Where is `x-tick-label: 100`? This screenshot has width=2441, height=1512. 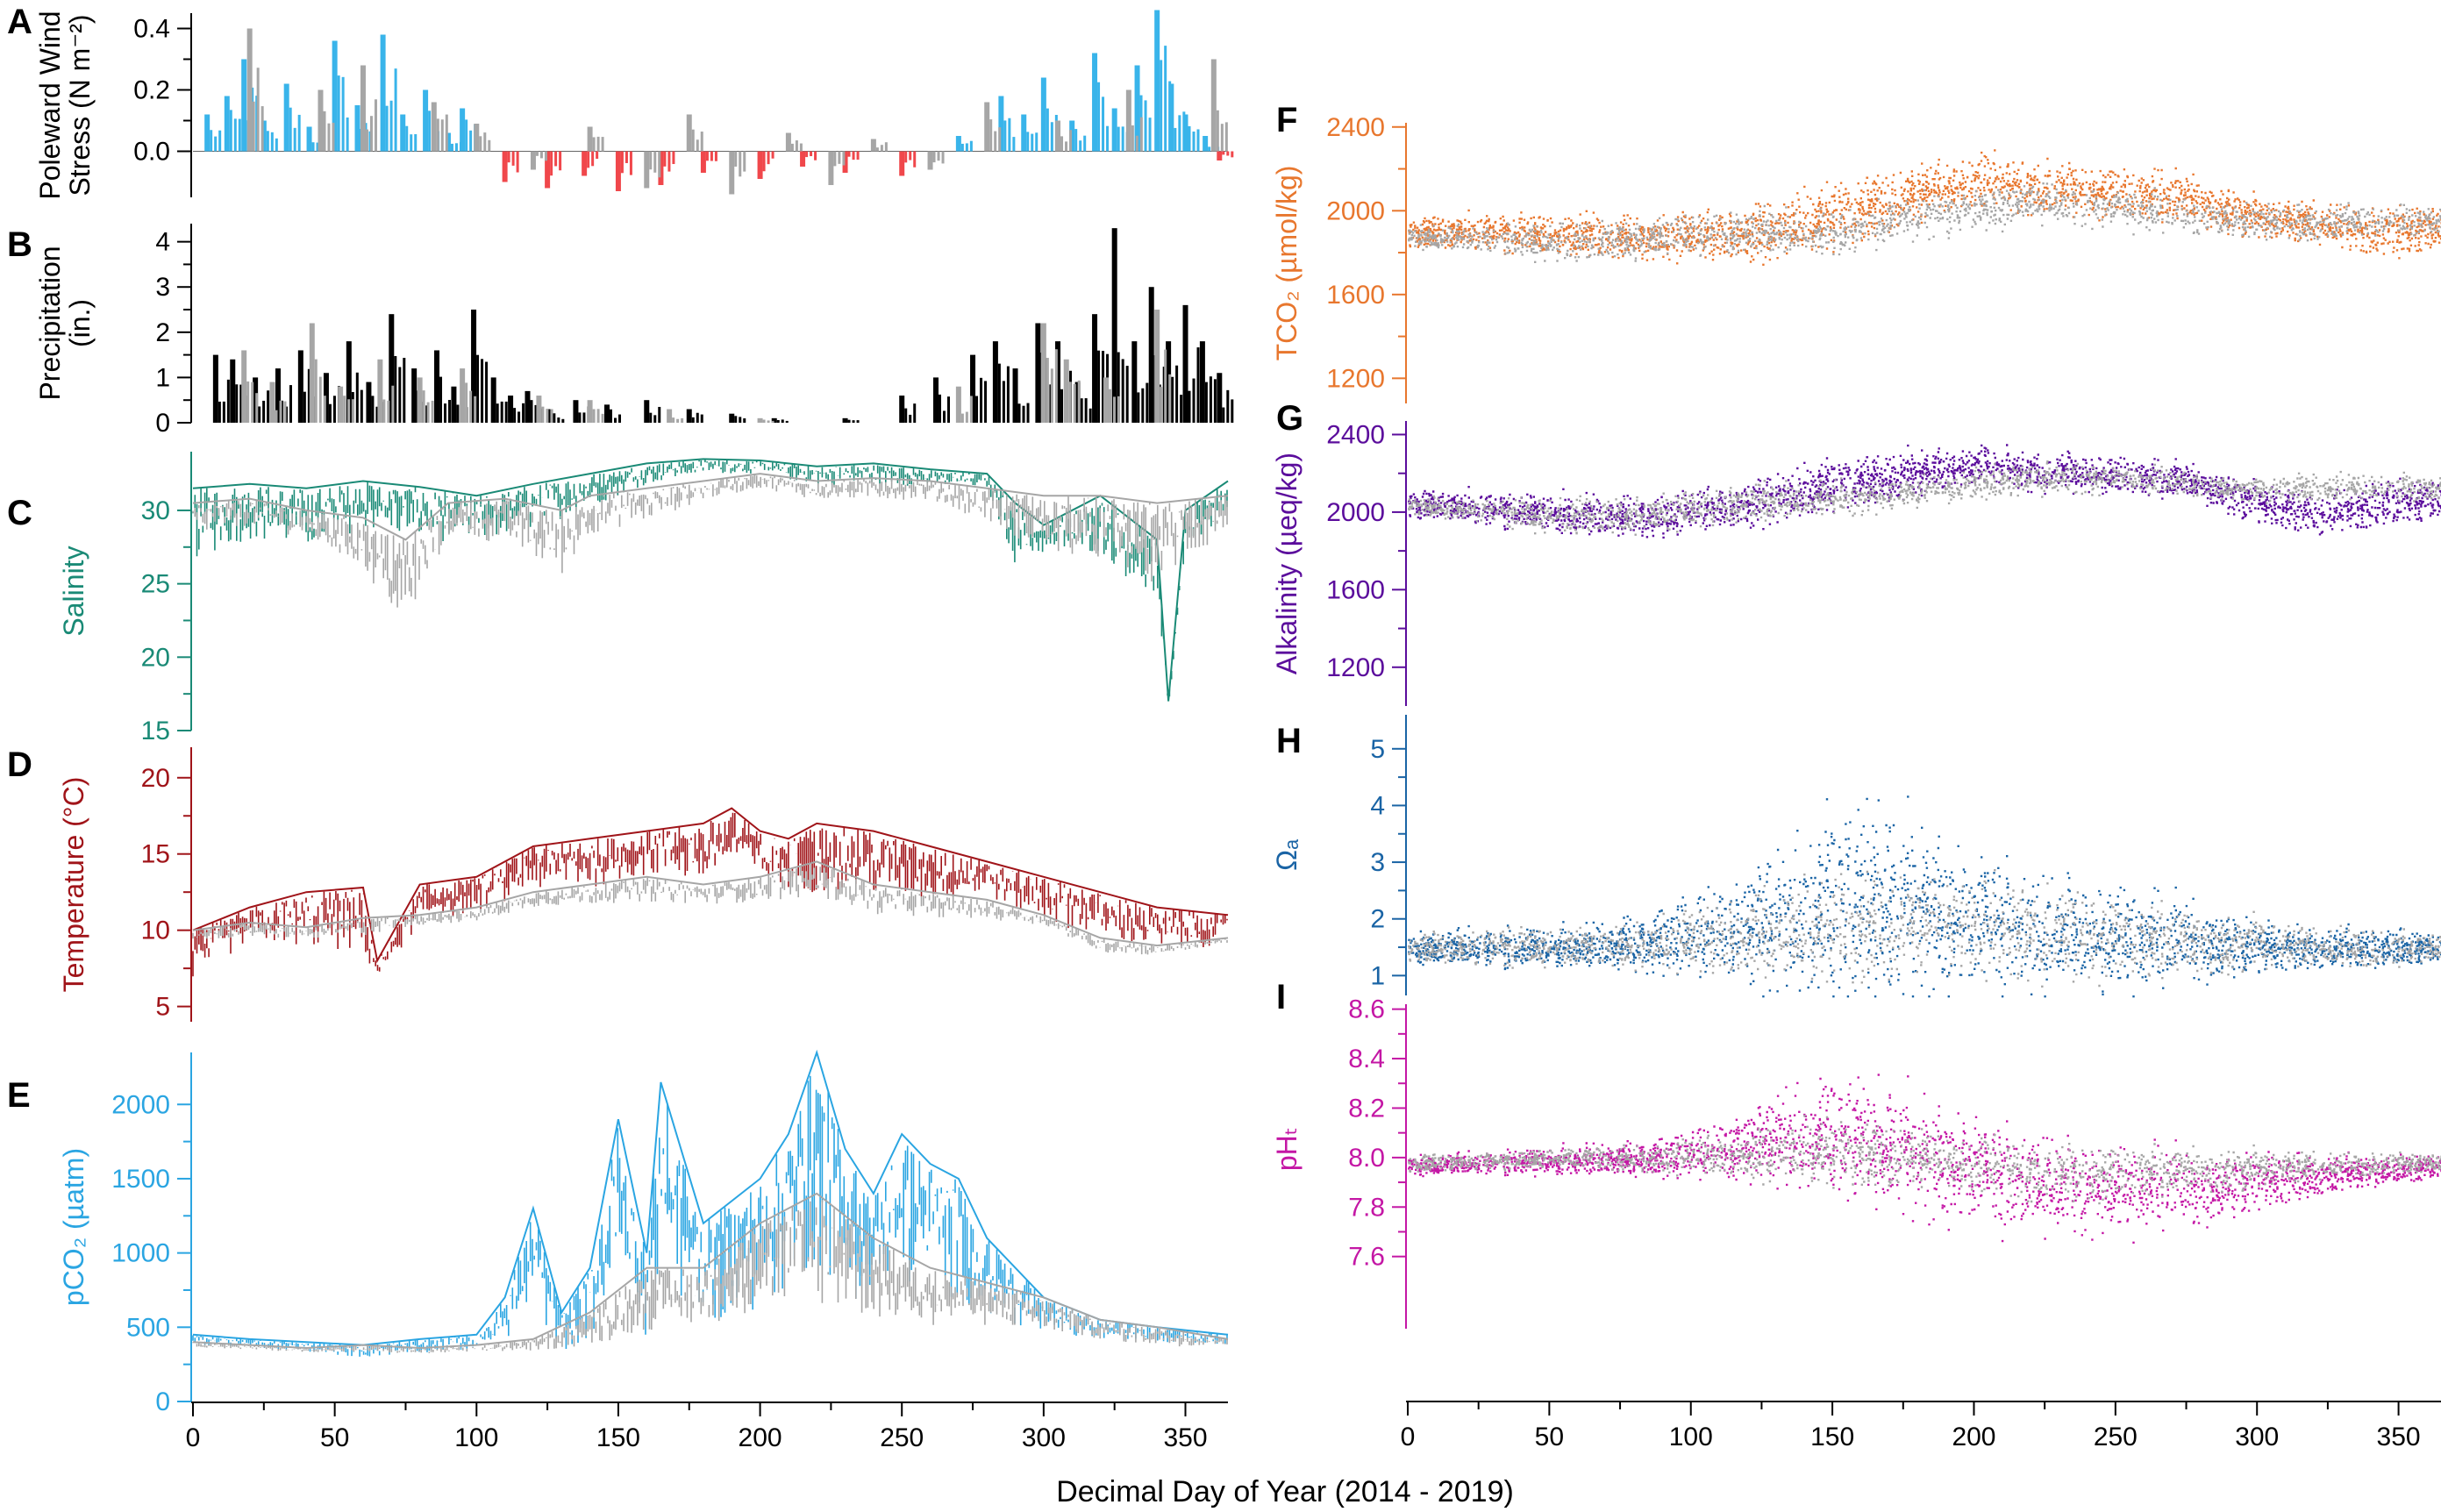 x-tick-label: 100 is located at coordinates (1691, 1437).